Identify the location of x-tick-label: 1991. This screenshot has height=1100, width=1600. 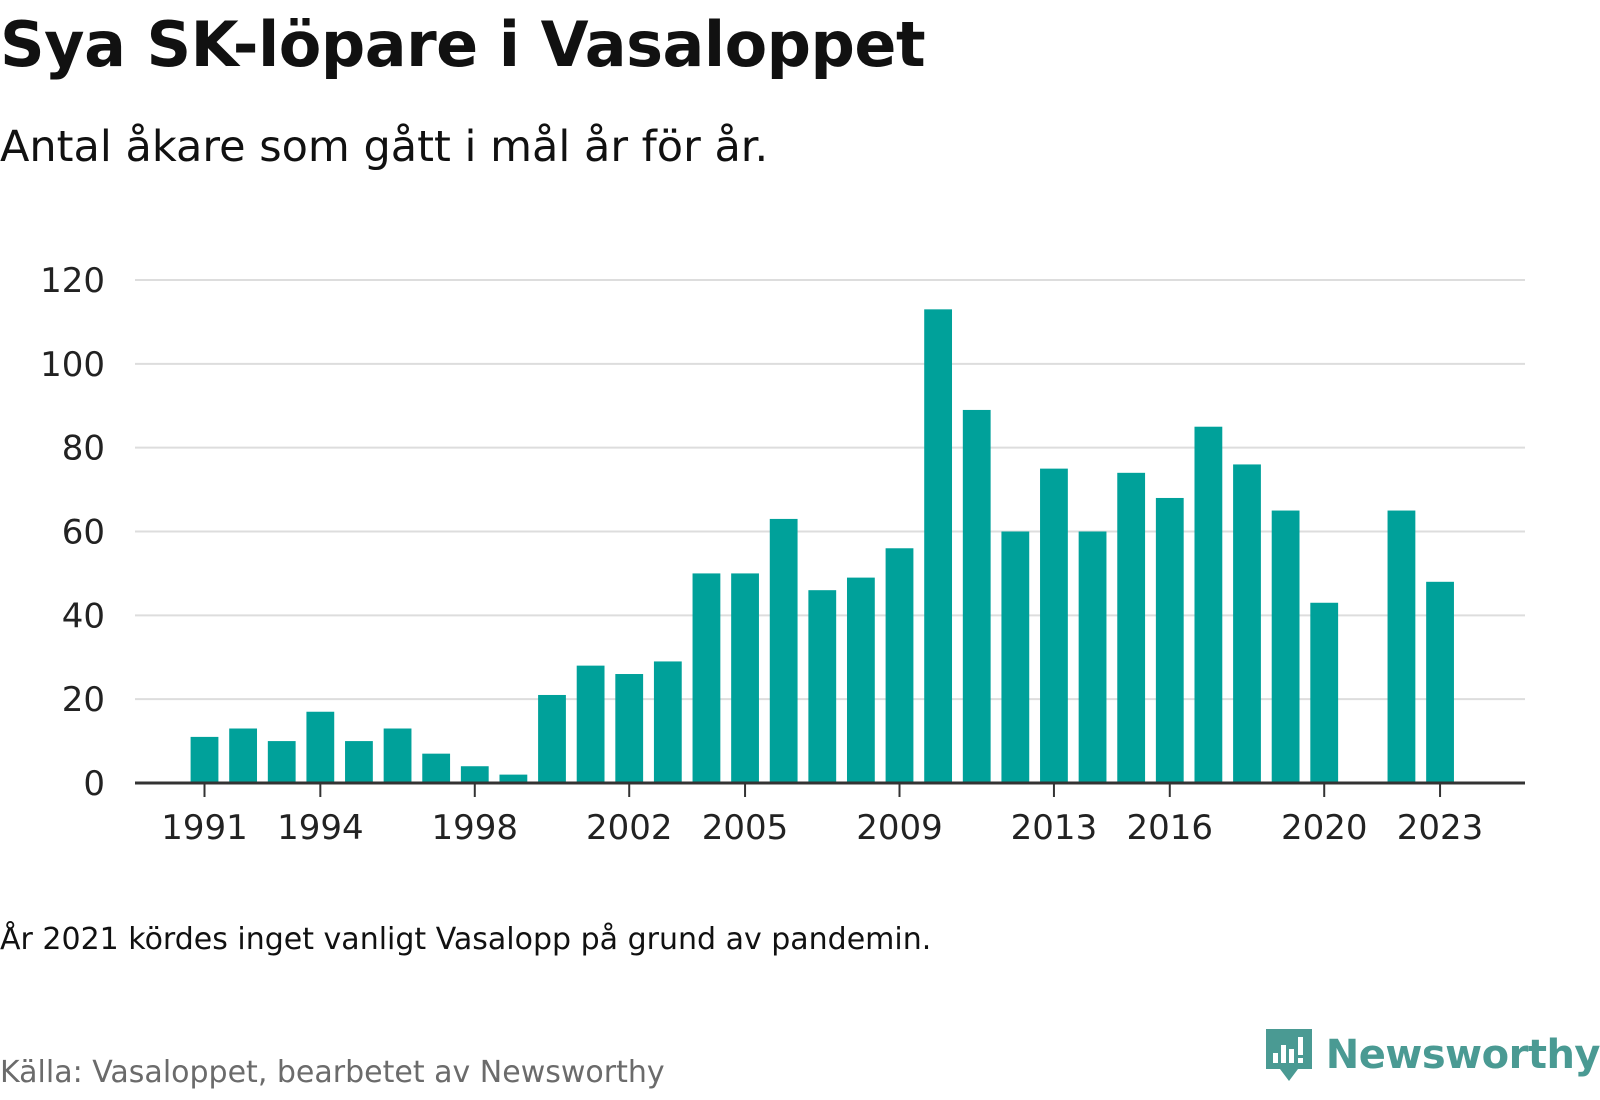
(204, 828).